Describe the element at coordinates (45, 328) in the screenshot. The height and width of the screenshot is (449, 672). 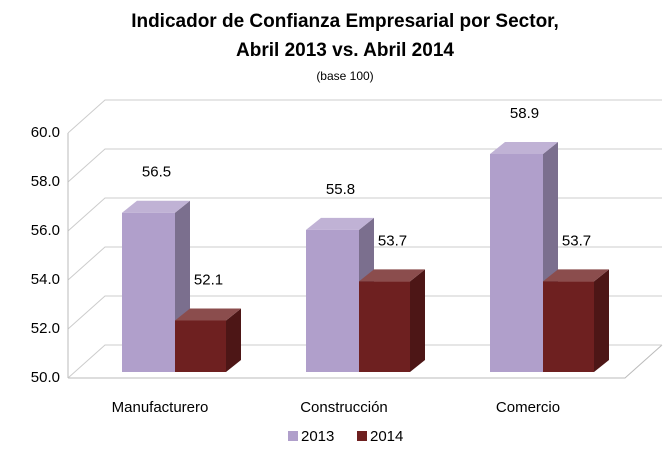
I see `y-tick-label: 52.0` at that location.